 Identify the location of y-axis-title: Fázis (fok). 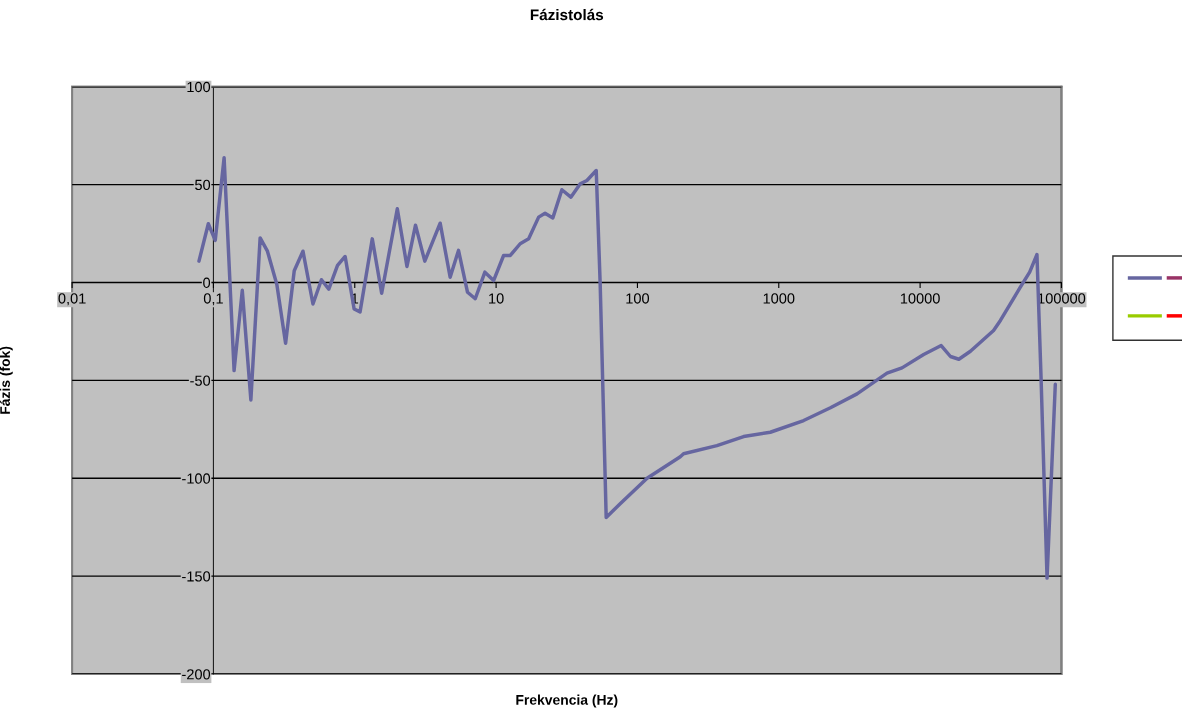
(6, 380).